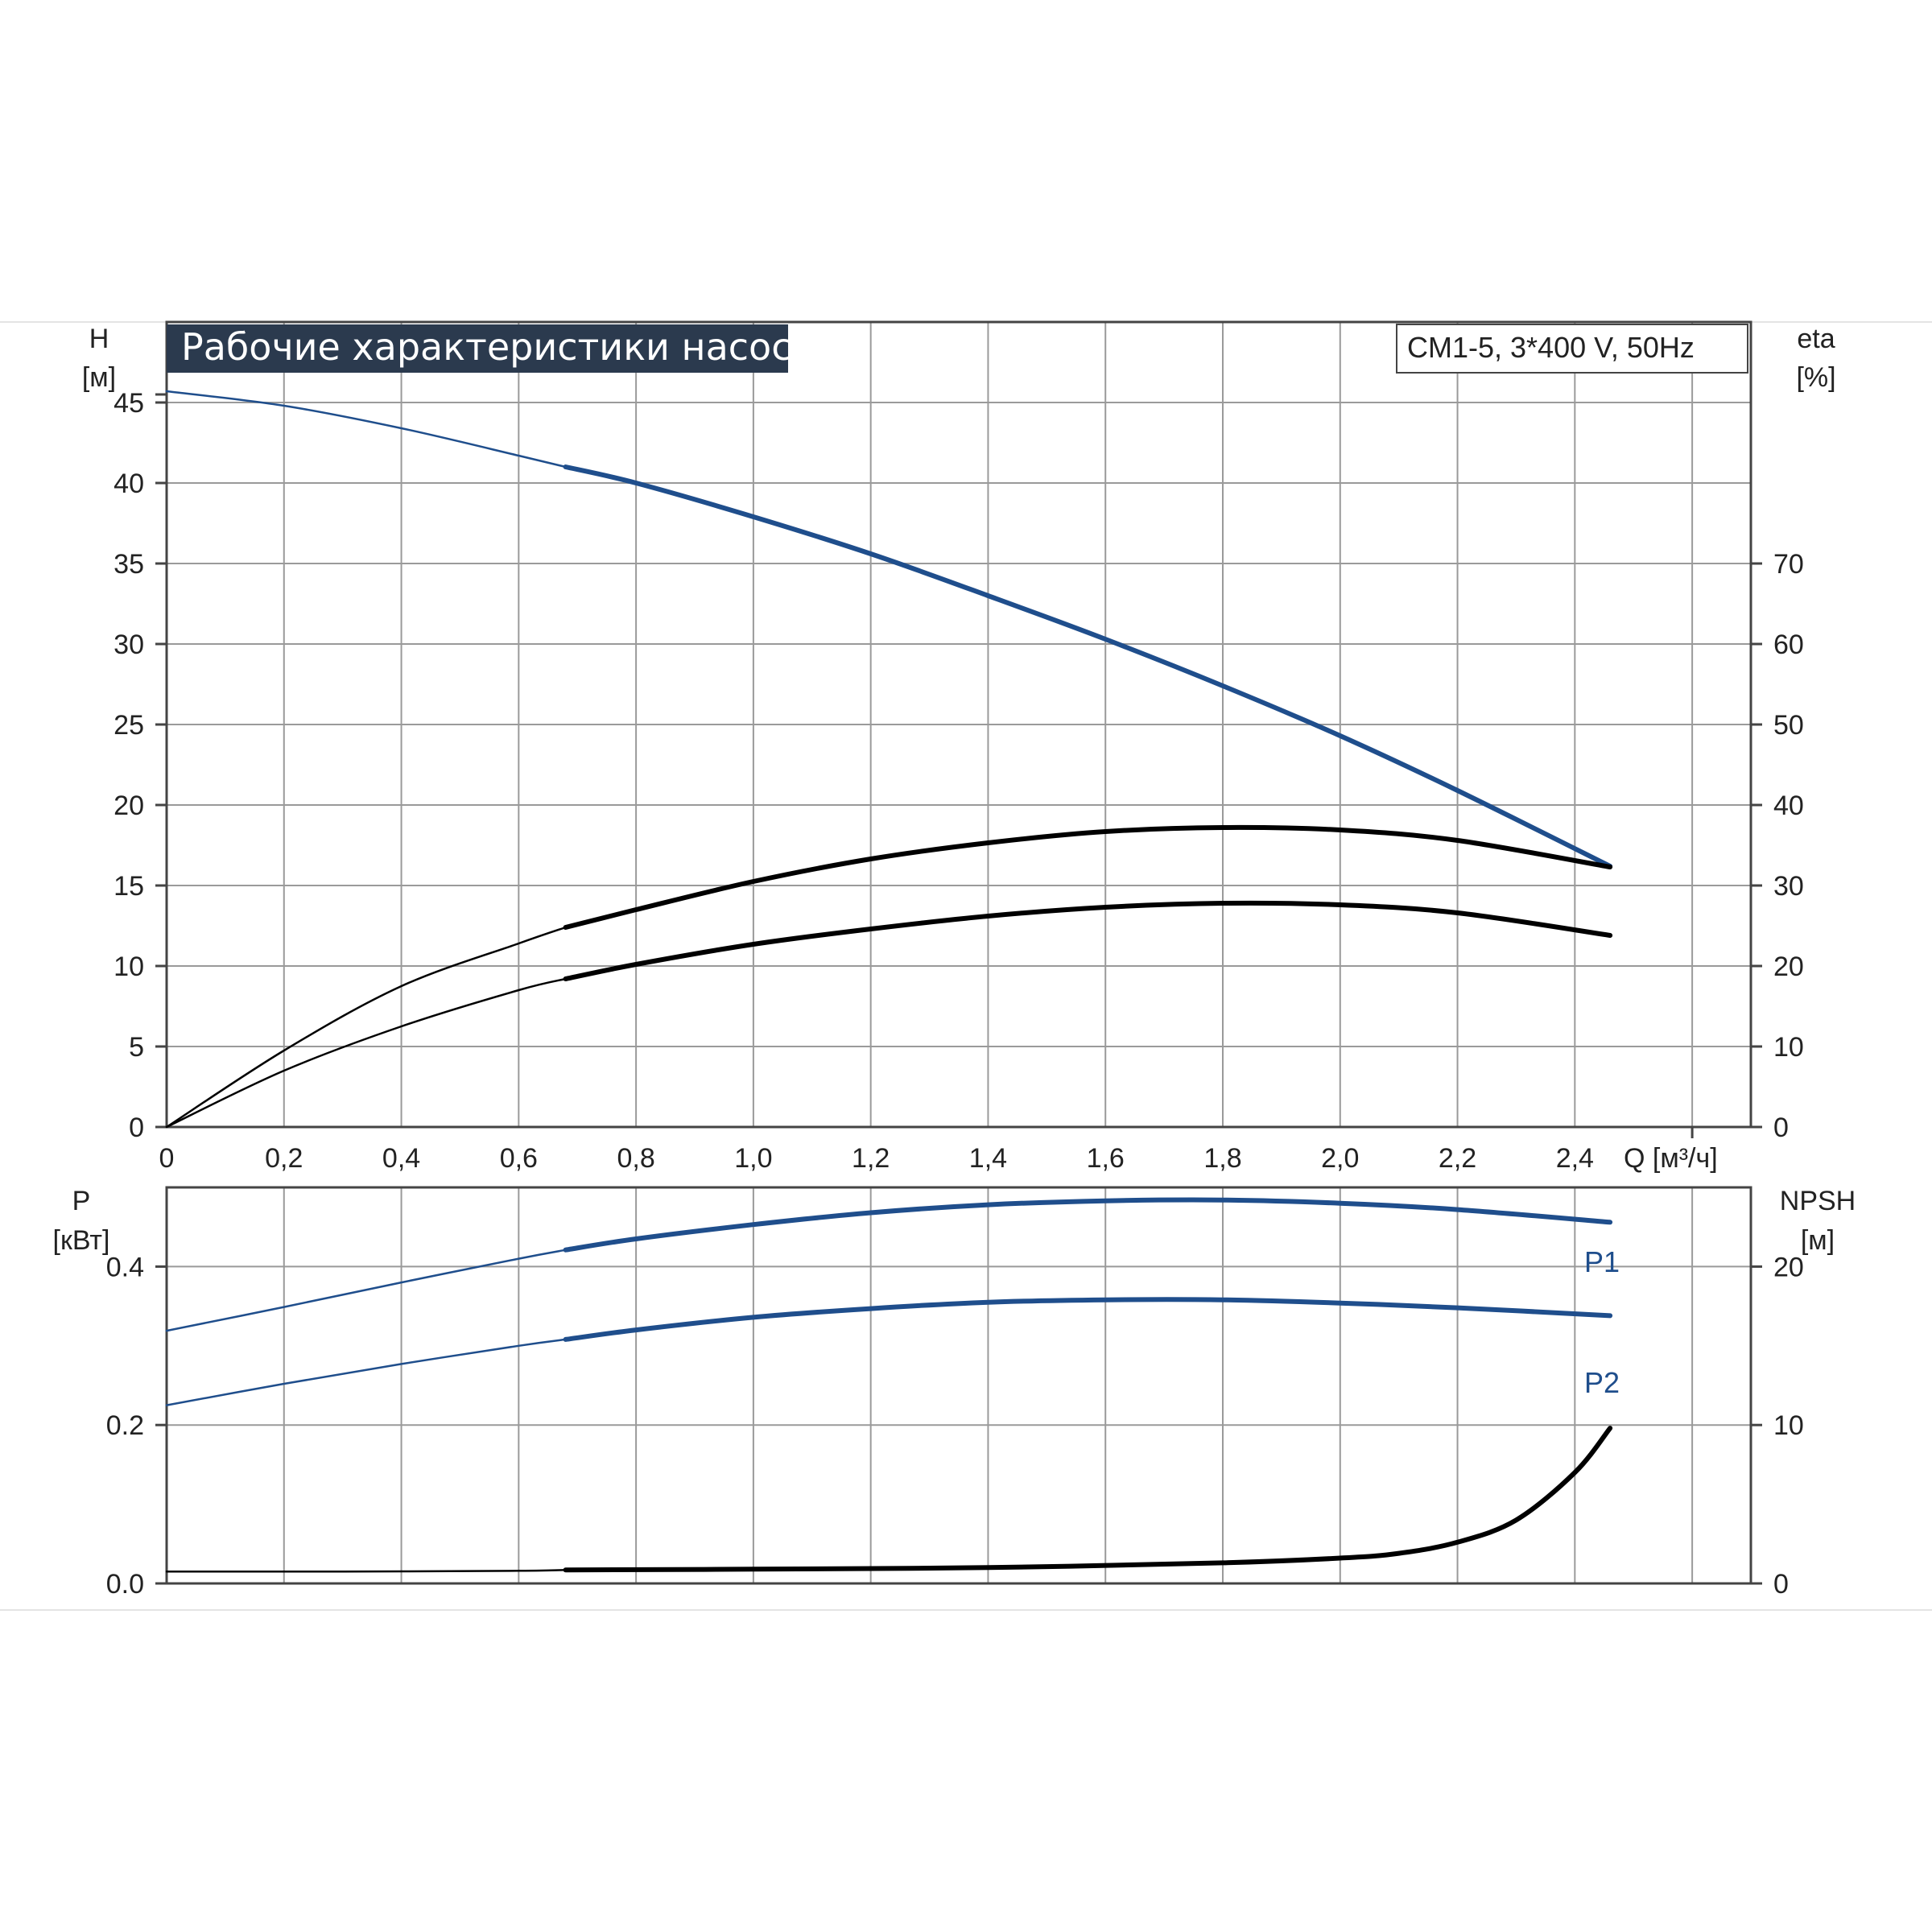 This screenshot has height=1932, width=1932. I want to click on h-tick-label: 20, so click(129, 806).